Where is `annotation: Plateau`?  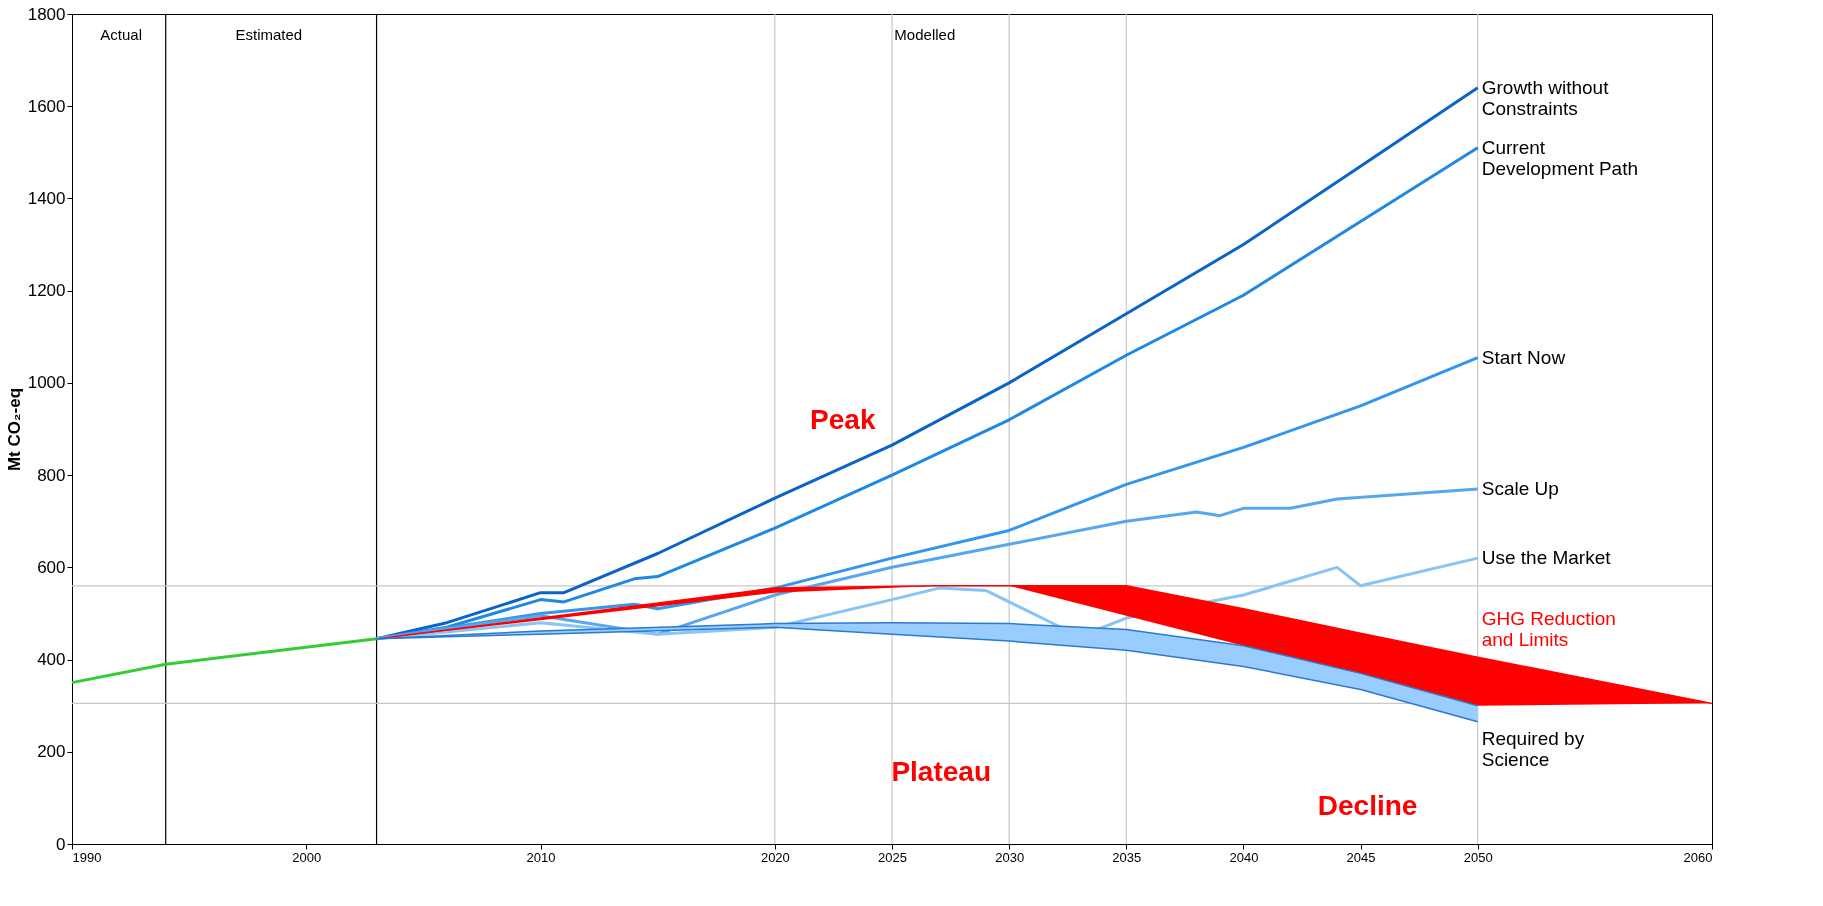
annotation: Plateau is located at coordinates (941, 772).